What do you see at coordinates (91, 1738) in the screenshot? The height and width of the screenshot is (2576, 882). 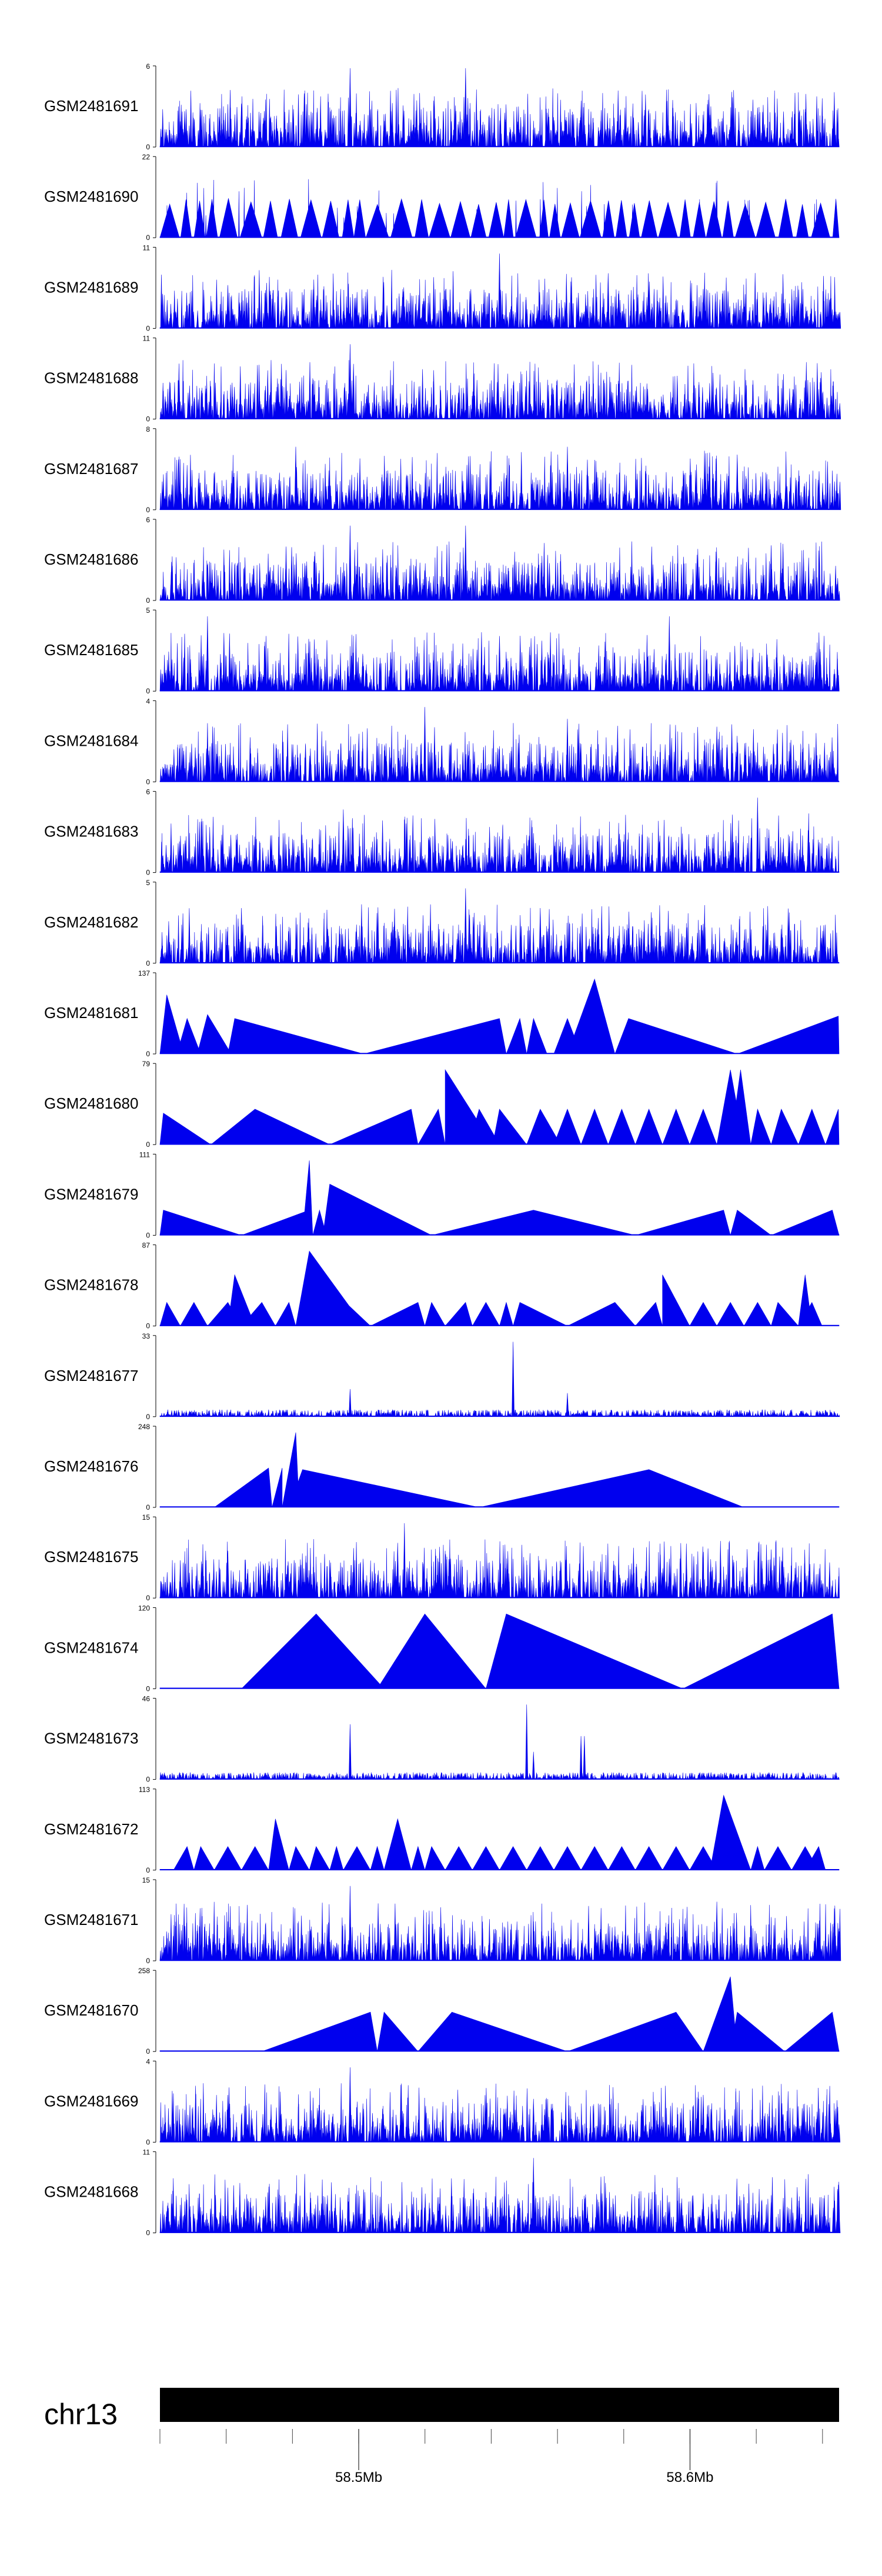 I see `track-label: GSM2481673` at bounding box center [91, 1738].